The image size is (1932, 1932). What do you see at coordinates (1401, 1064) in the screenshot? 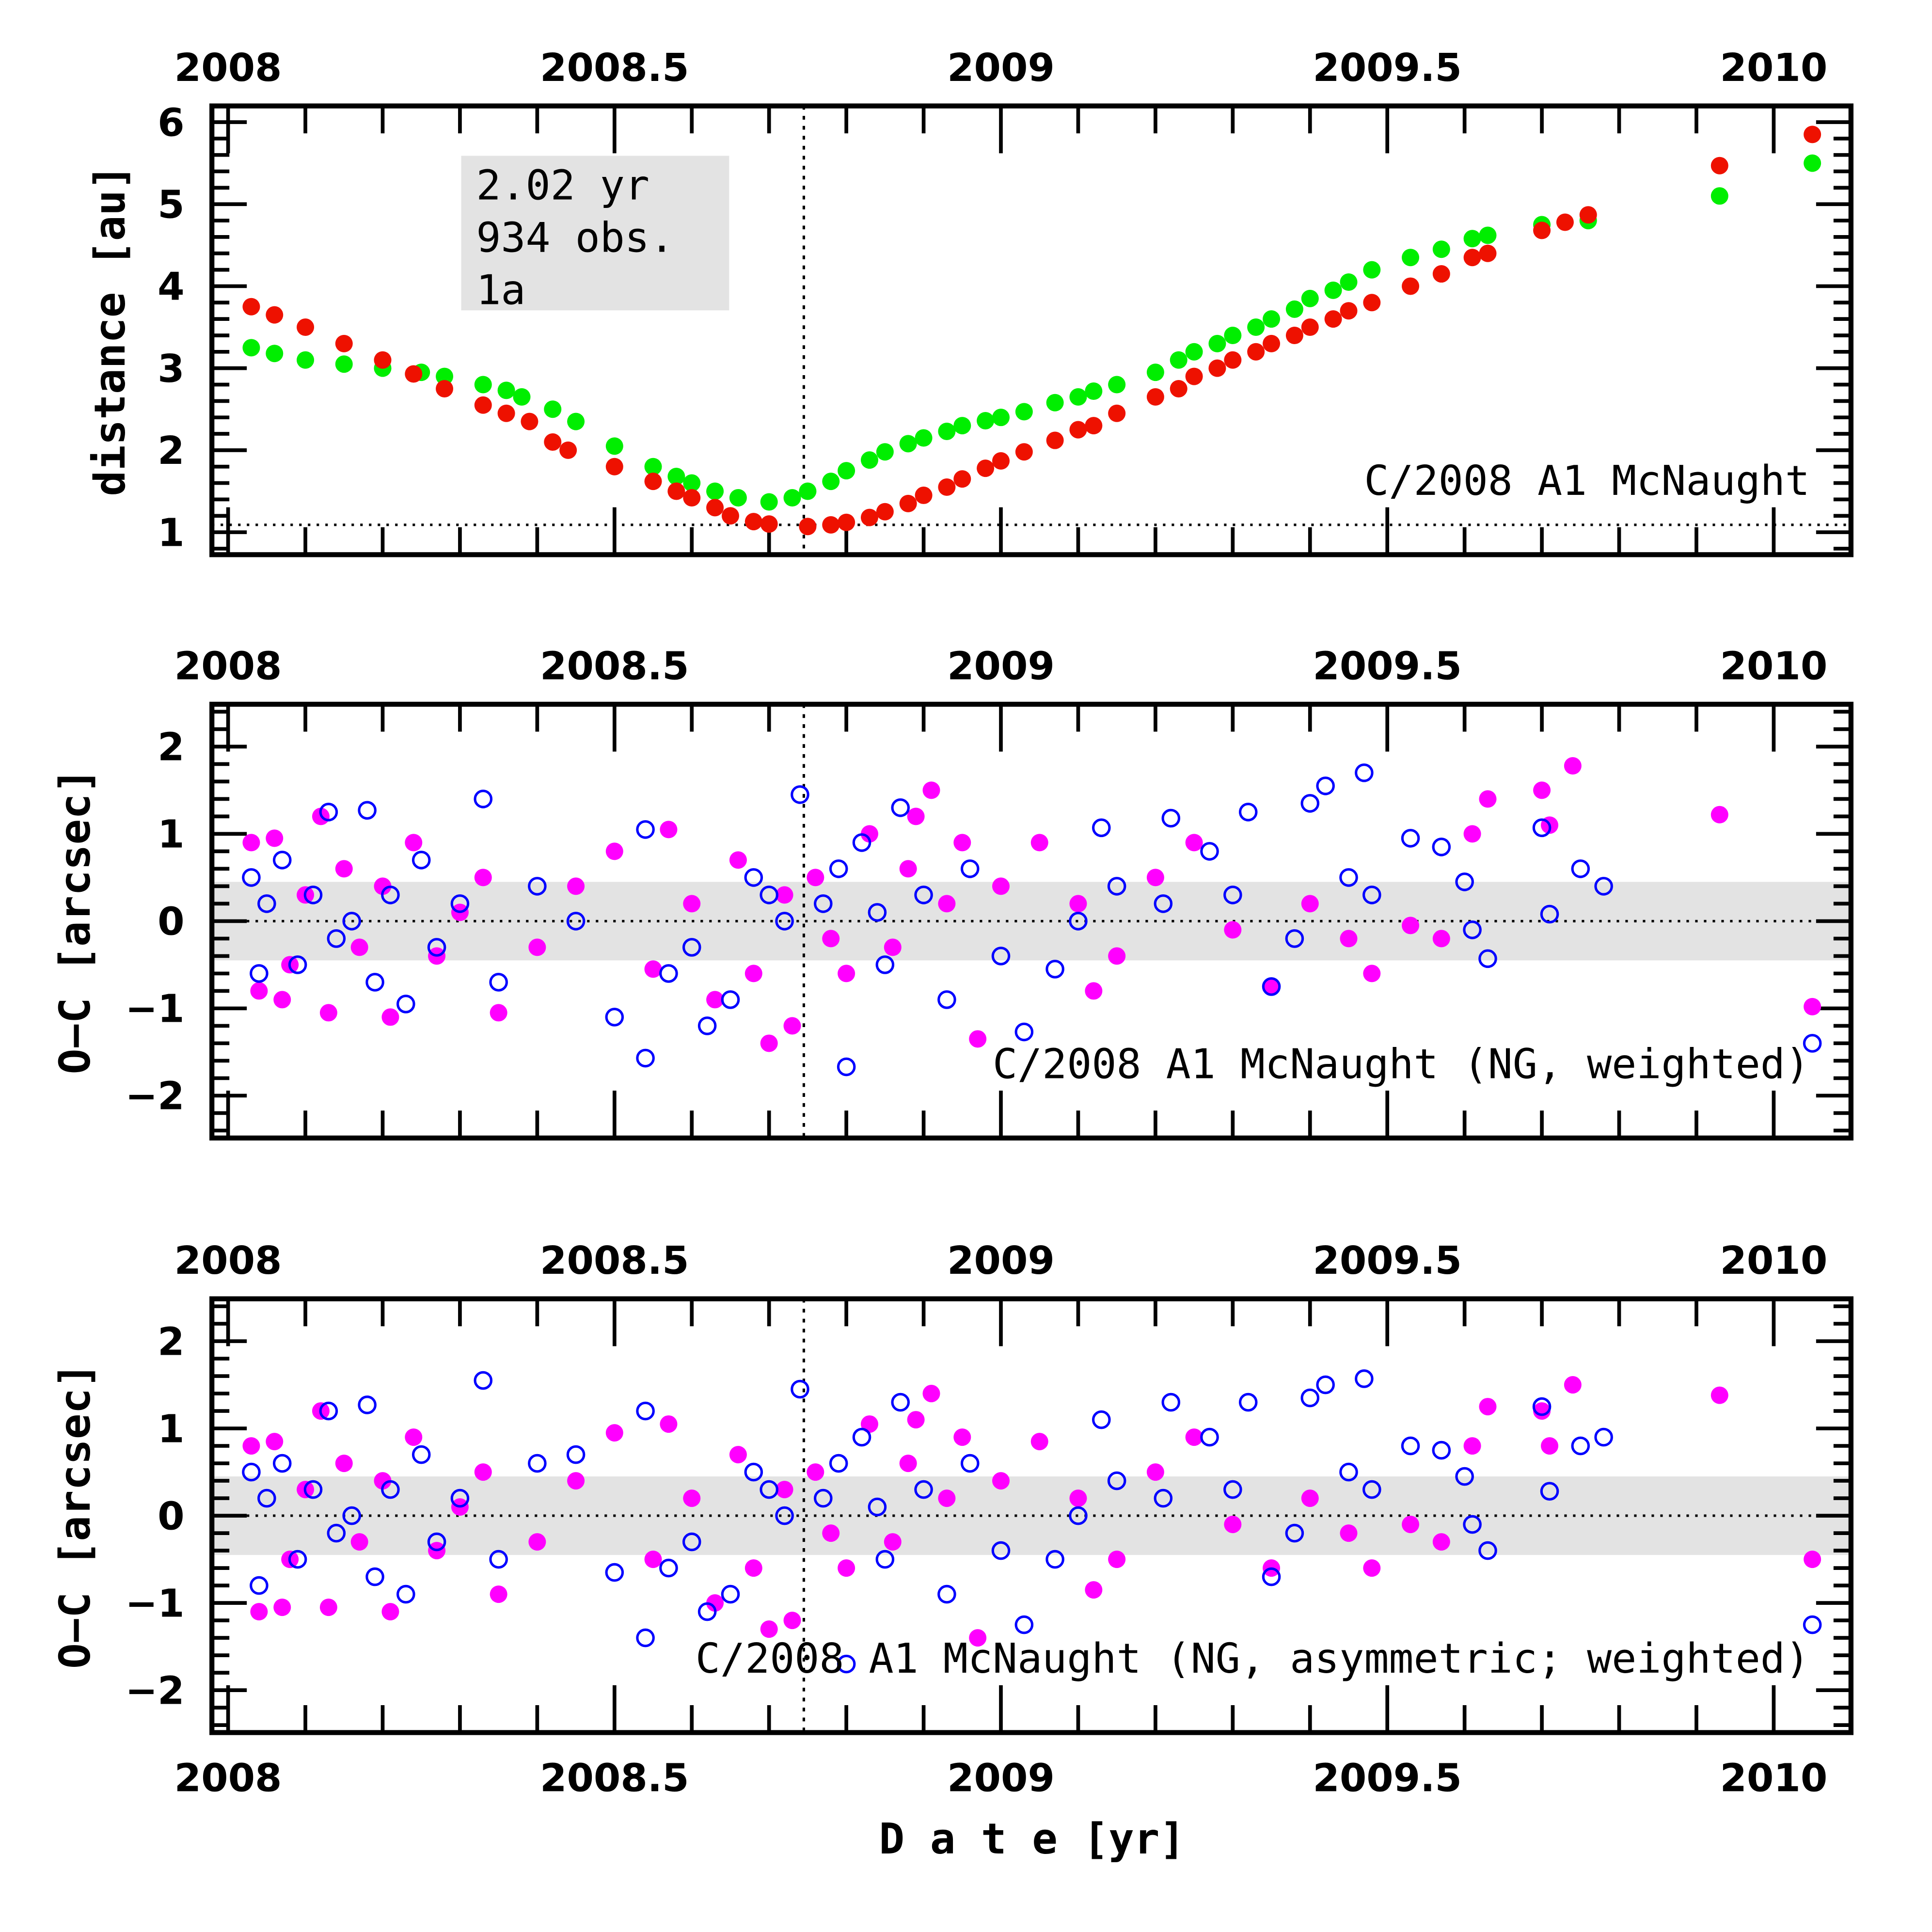
I see `object-label: C/2008 A1 McNaught (NG, weighted)` at bounding box center [1401, 1064].